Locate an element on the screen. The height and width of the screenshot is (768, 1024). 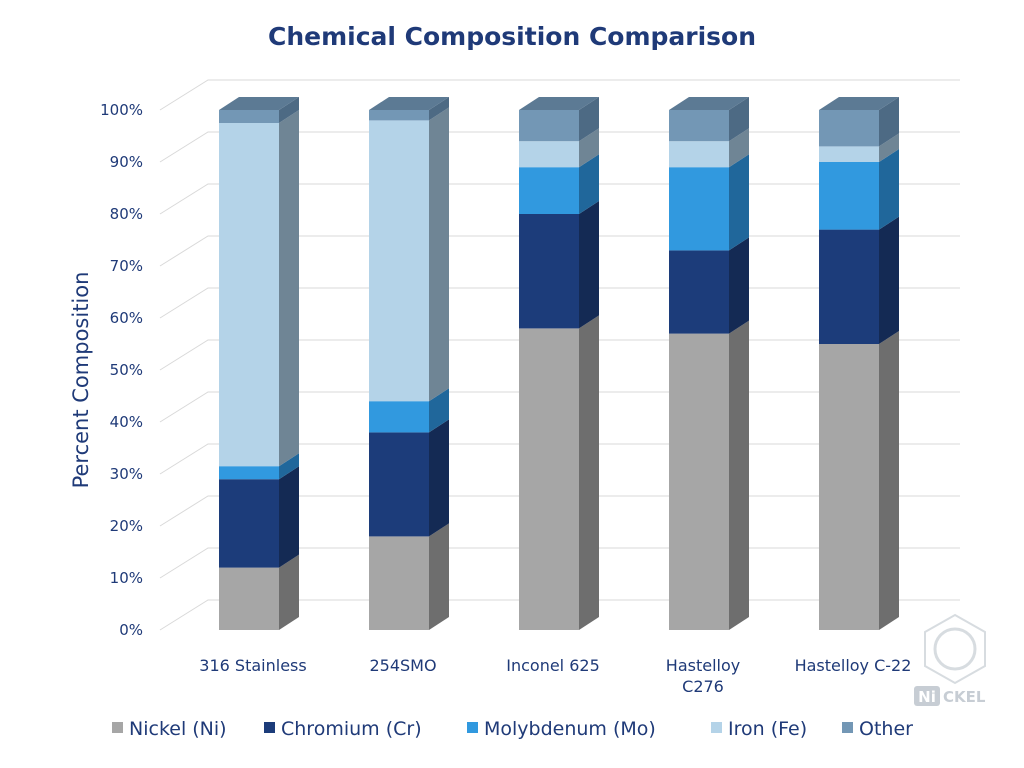
category-label: Inconel 625 is located at coordinates (553, 665).